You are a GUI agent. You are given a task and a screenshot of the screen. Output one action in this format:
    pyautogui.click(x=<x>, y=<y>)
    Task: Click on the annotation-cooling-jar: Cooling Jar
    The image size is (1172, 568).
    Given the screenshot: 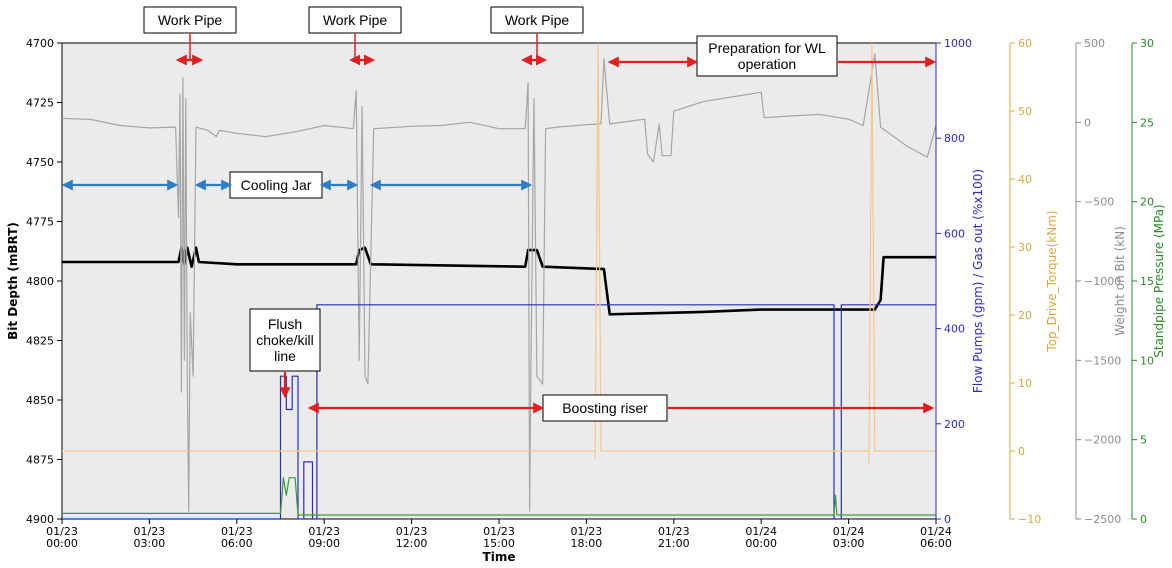 What is the action you would take?
    pyautogui.click(x=276, y=185)
    